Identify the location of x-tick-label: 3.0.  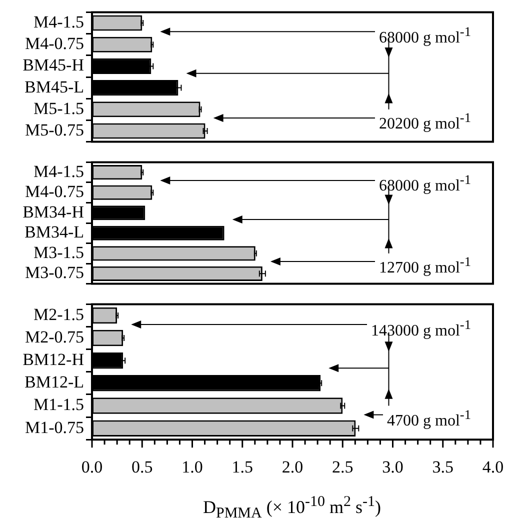
(393, 466).